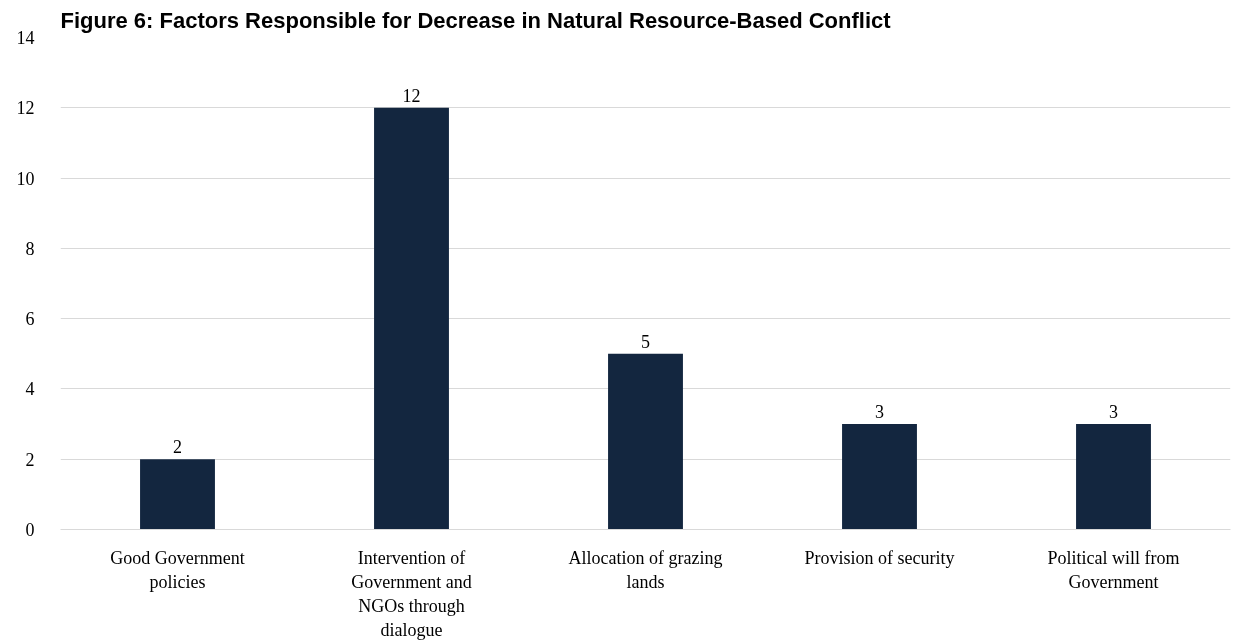 Image resolution: width=1248 pixels, height=642 pixels. What do you see at coordinates (25, 38) in the screenshot?
I see `y-tick-label: 14` at bounding box center [25, 38].